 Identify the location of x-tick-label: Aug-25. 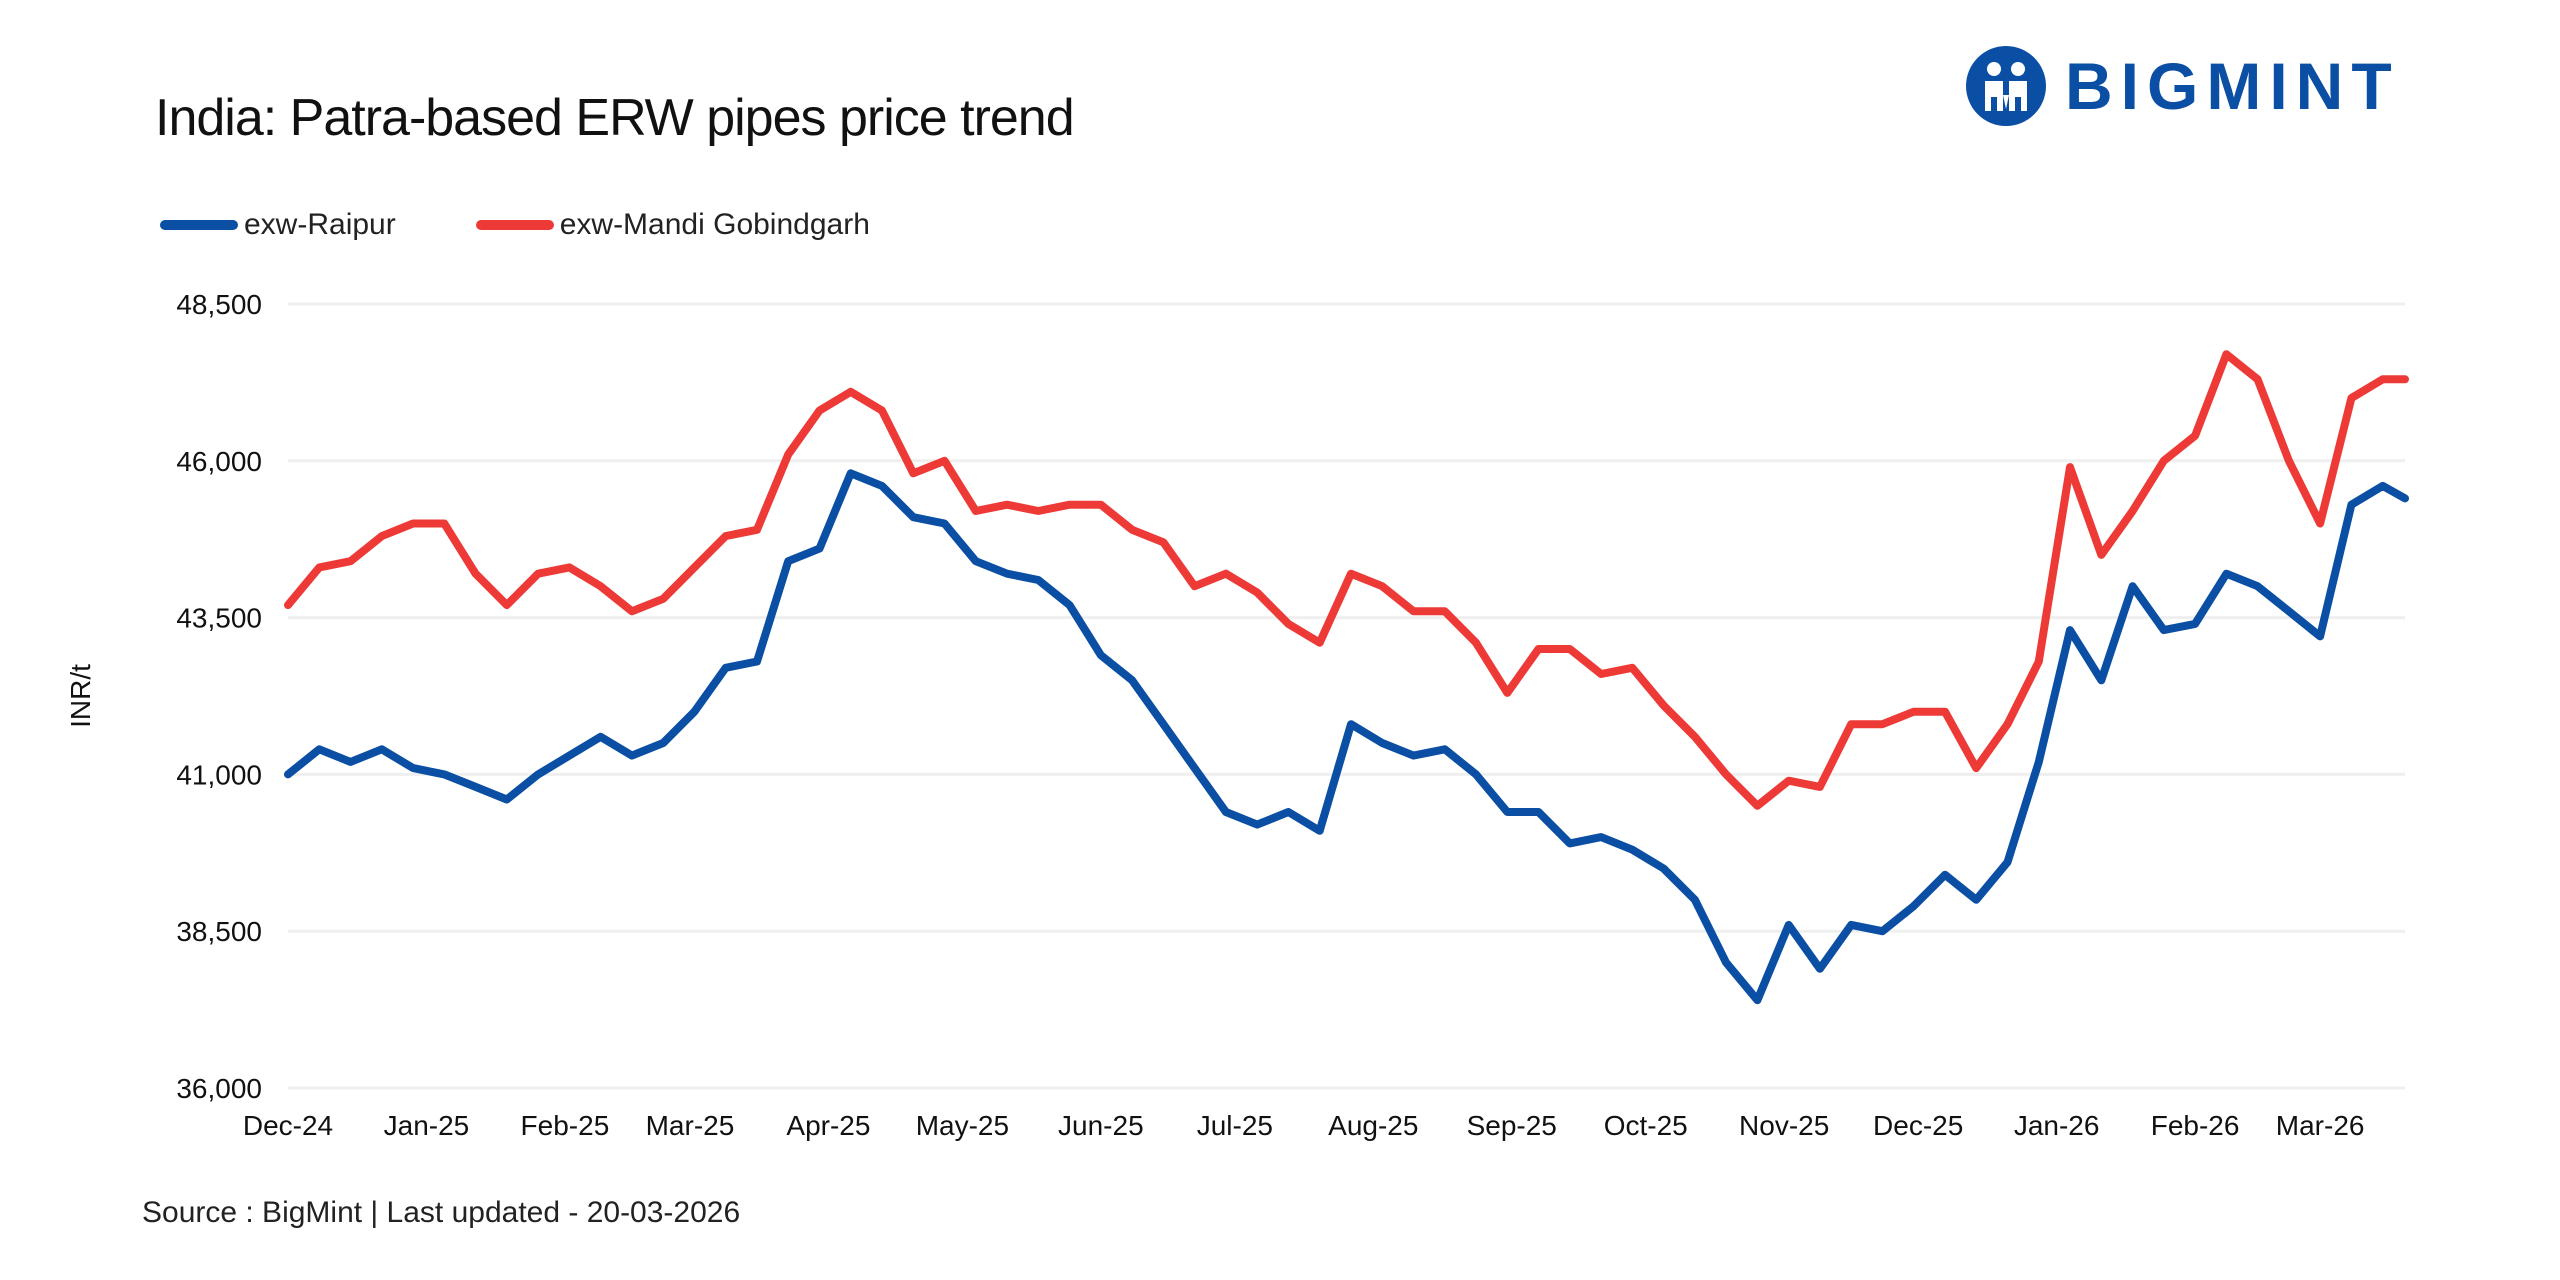
(1373, 1125).